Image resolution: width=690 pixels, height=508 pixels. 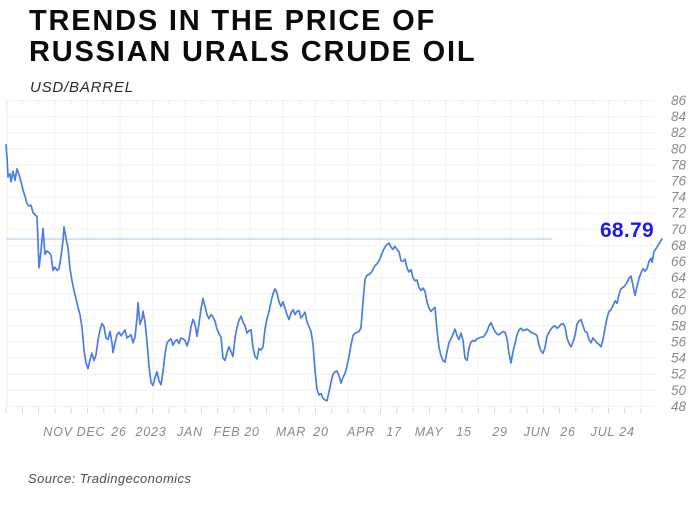 I want to click on y-axis-label: 68, so click(x=679, y=245).